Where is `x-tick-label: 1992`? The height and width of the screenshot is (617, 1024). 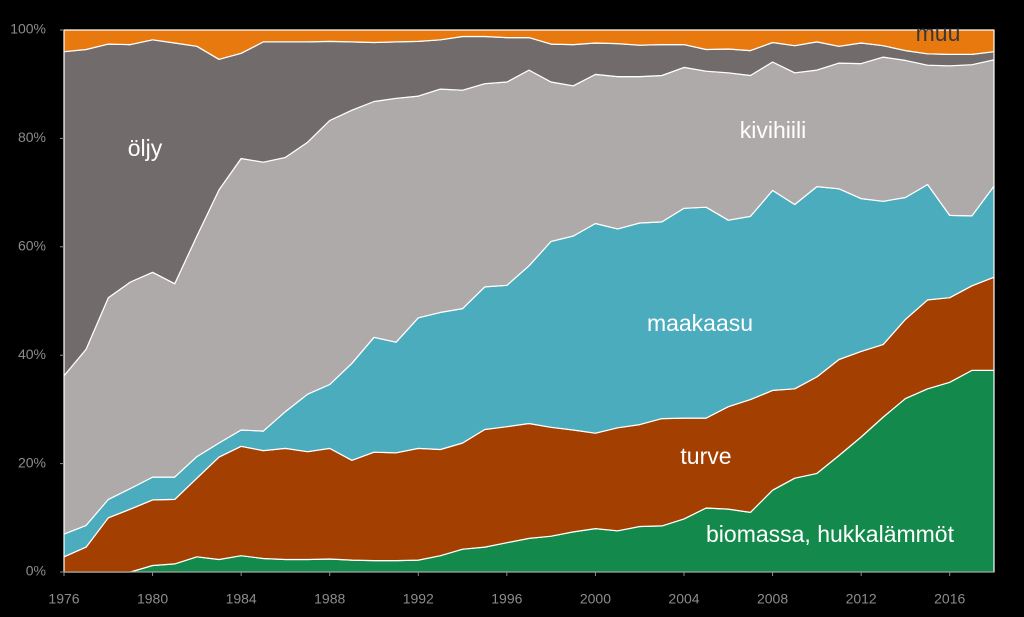 x-tick-label: 1992 is located at coordinates (418, 599).